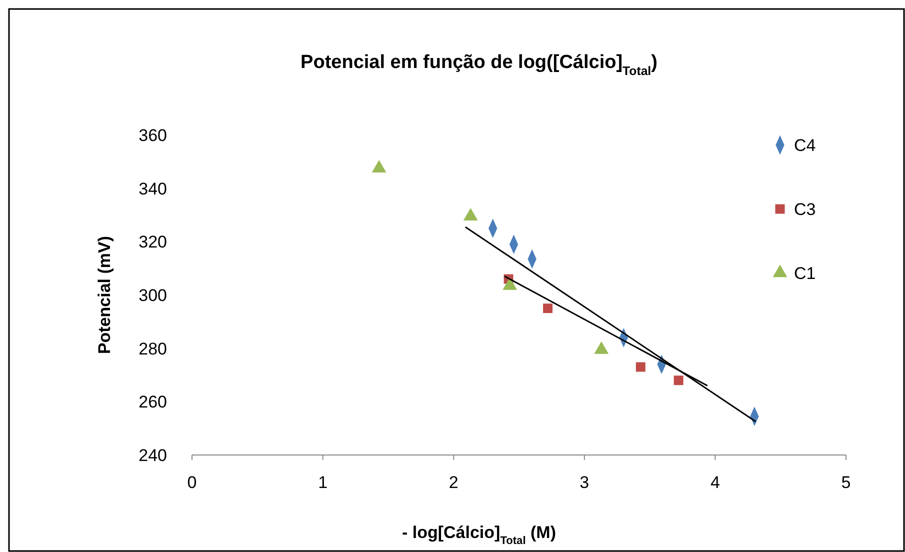 The height and width of the screenshot is (552, 905). I want to click on y-tick-label: 240, so click(152, 455).